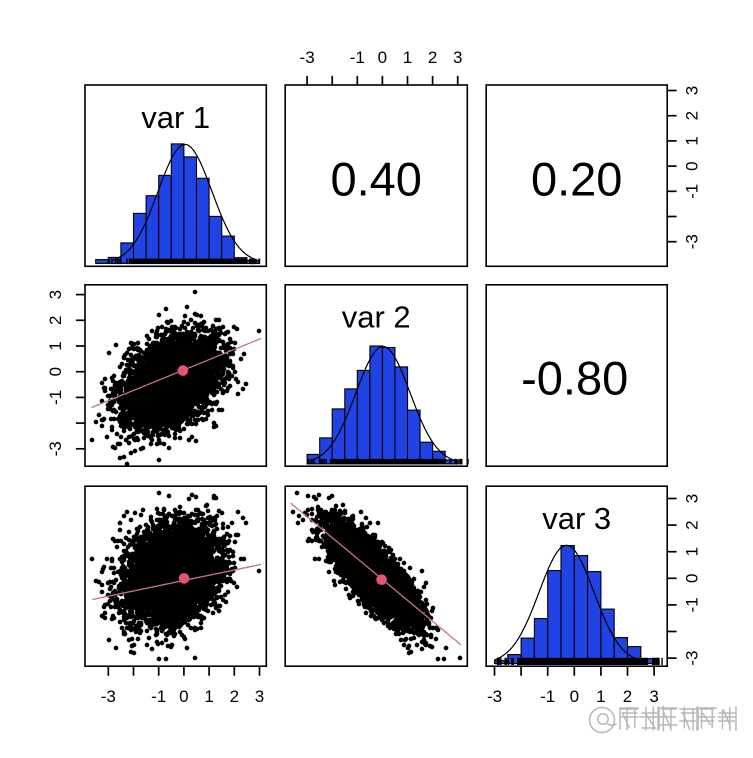 This screenshot has height=758, width=753. Describe the element at coordinates (576, 178) in the screenshot. I see `svg-text: 0.20` at that location.